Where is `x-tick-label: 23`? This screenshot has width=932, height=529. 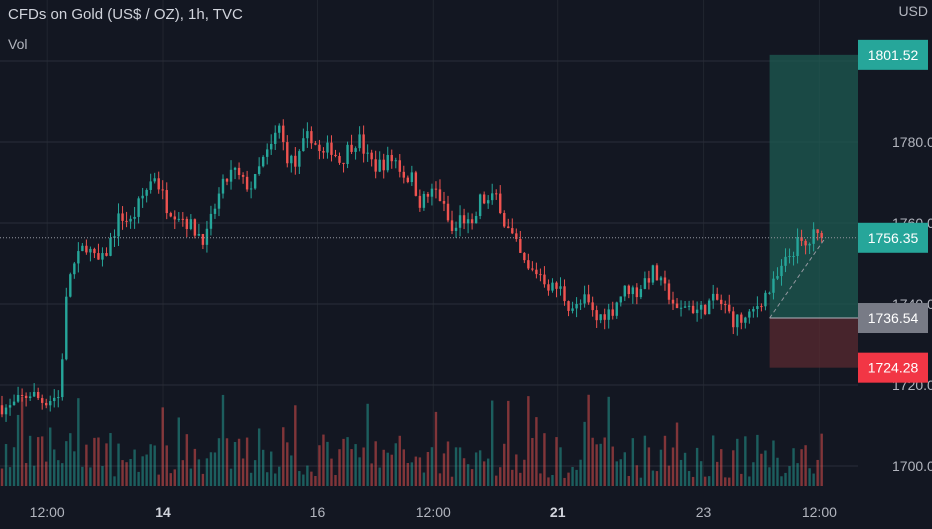
x-tick-label: 23 is located at coordinates (704, 512).